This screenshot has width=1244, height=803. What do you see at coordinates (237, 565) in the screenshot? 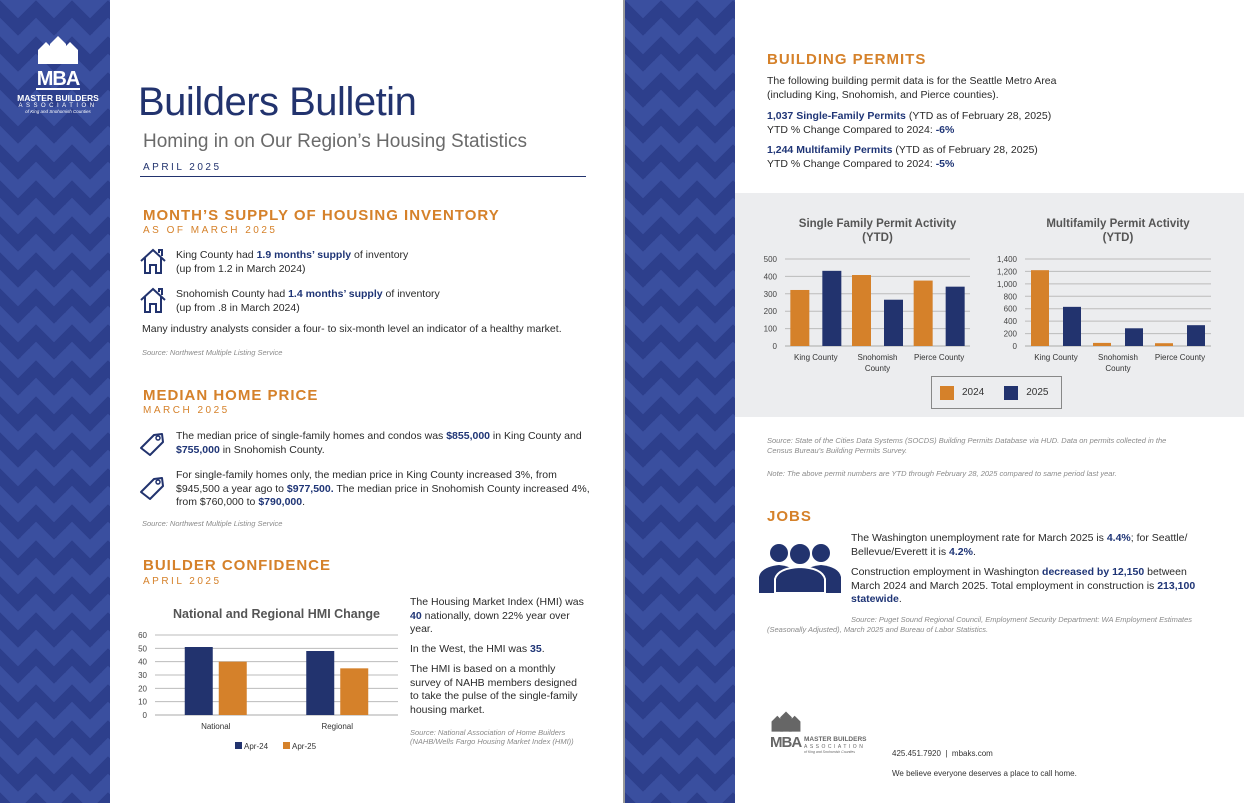
I see `confidence-heading: BUILDER CONFIDENCE` at bounding box center [237, 565].